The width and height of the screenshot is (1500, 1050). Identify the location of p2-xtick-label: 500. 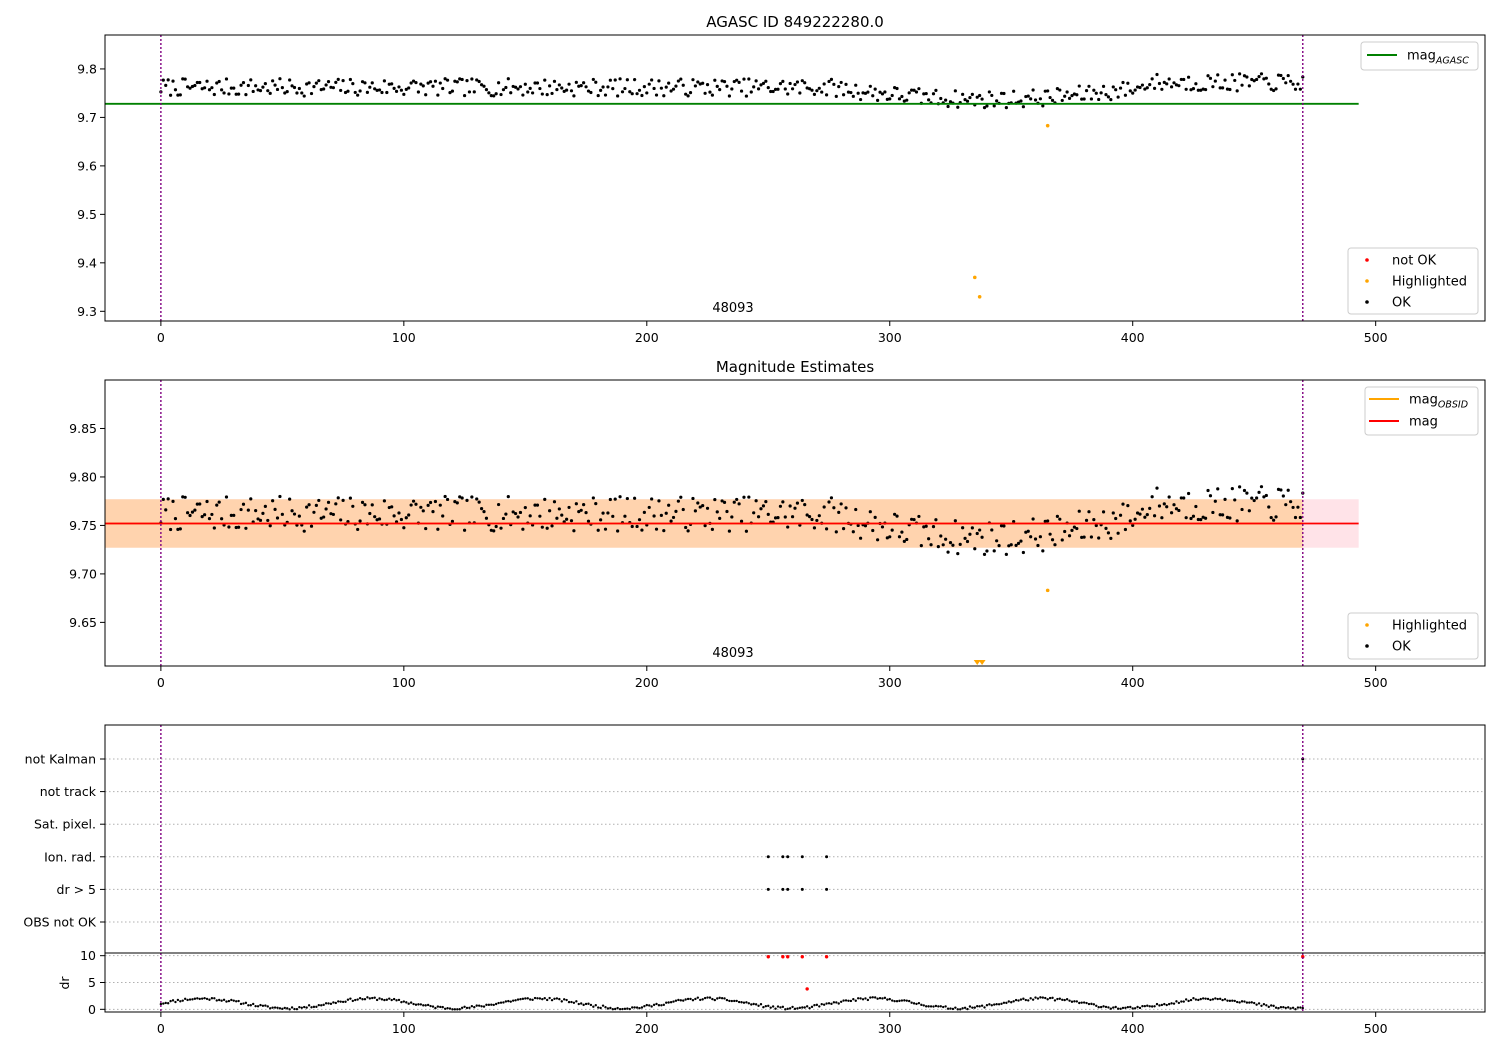
(1376, 682).